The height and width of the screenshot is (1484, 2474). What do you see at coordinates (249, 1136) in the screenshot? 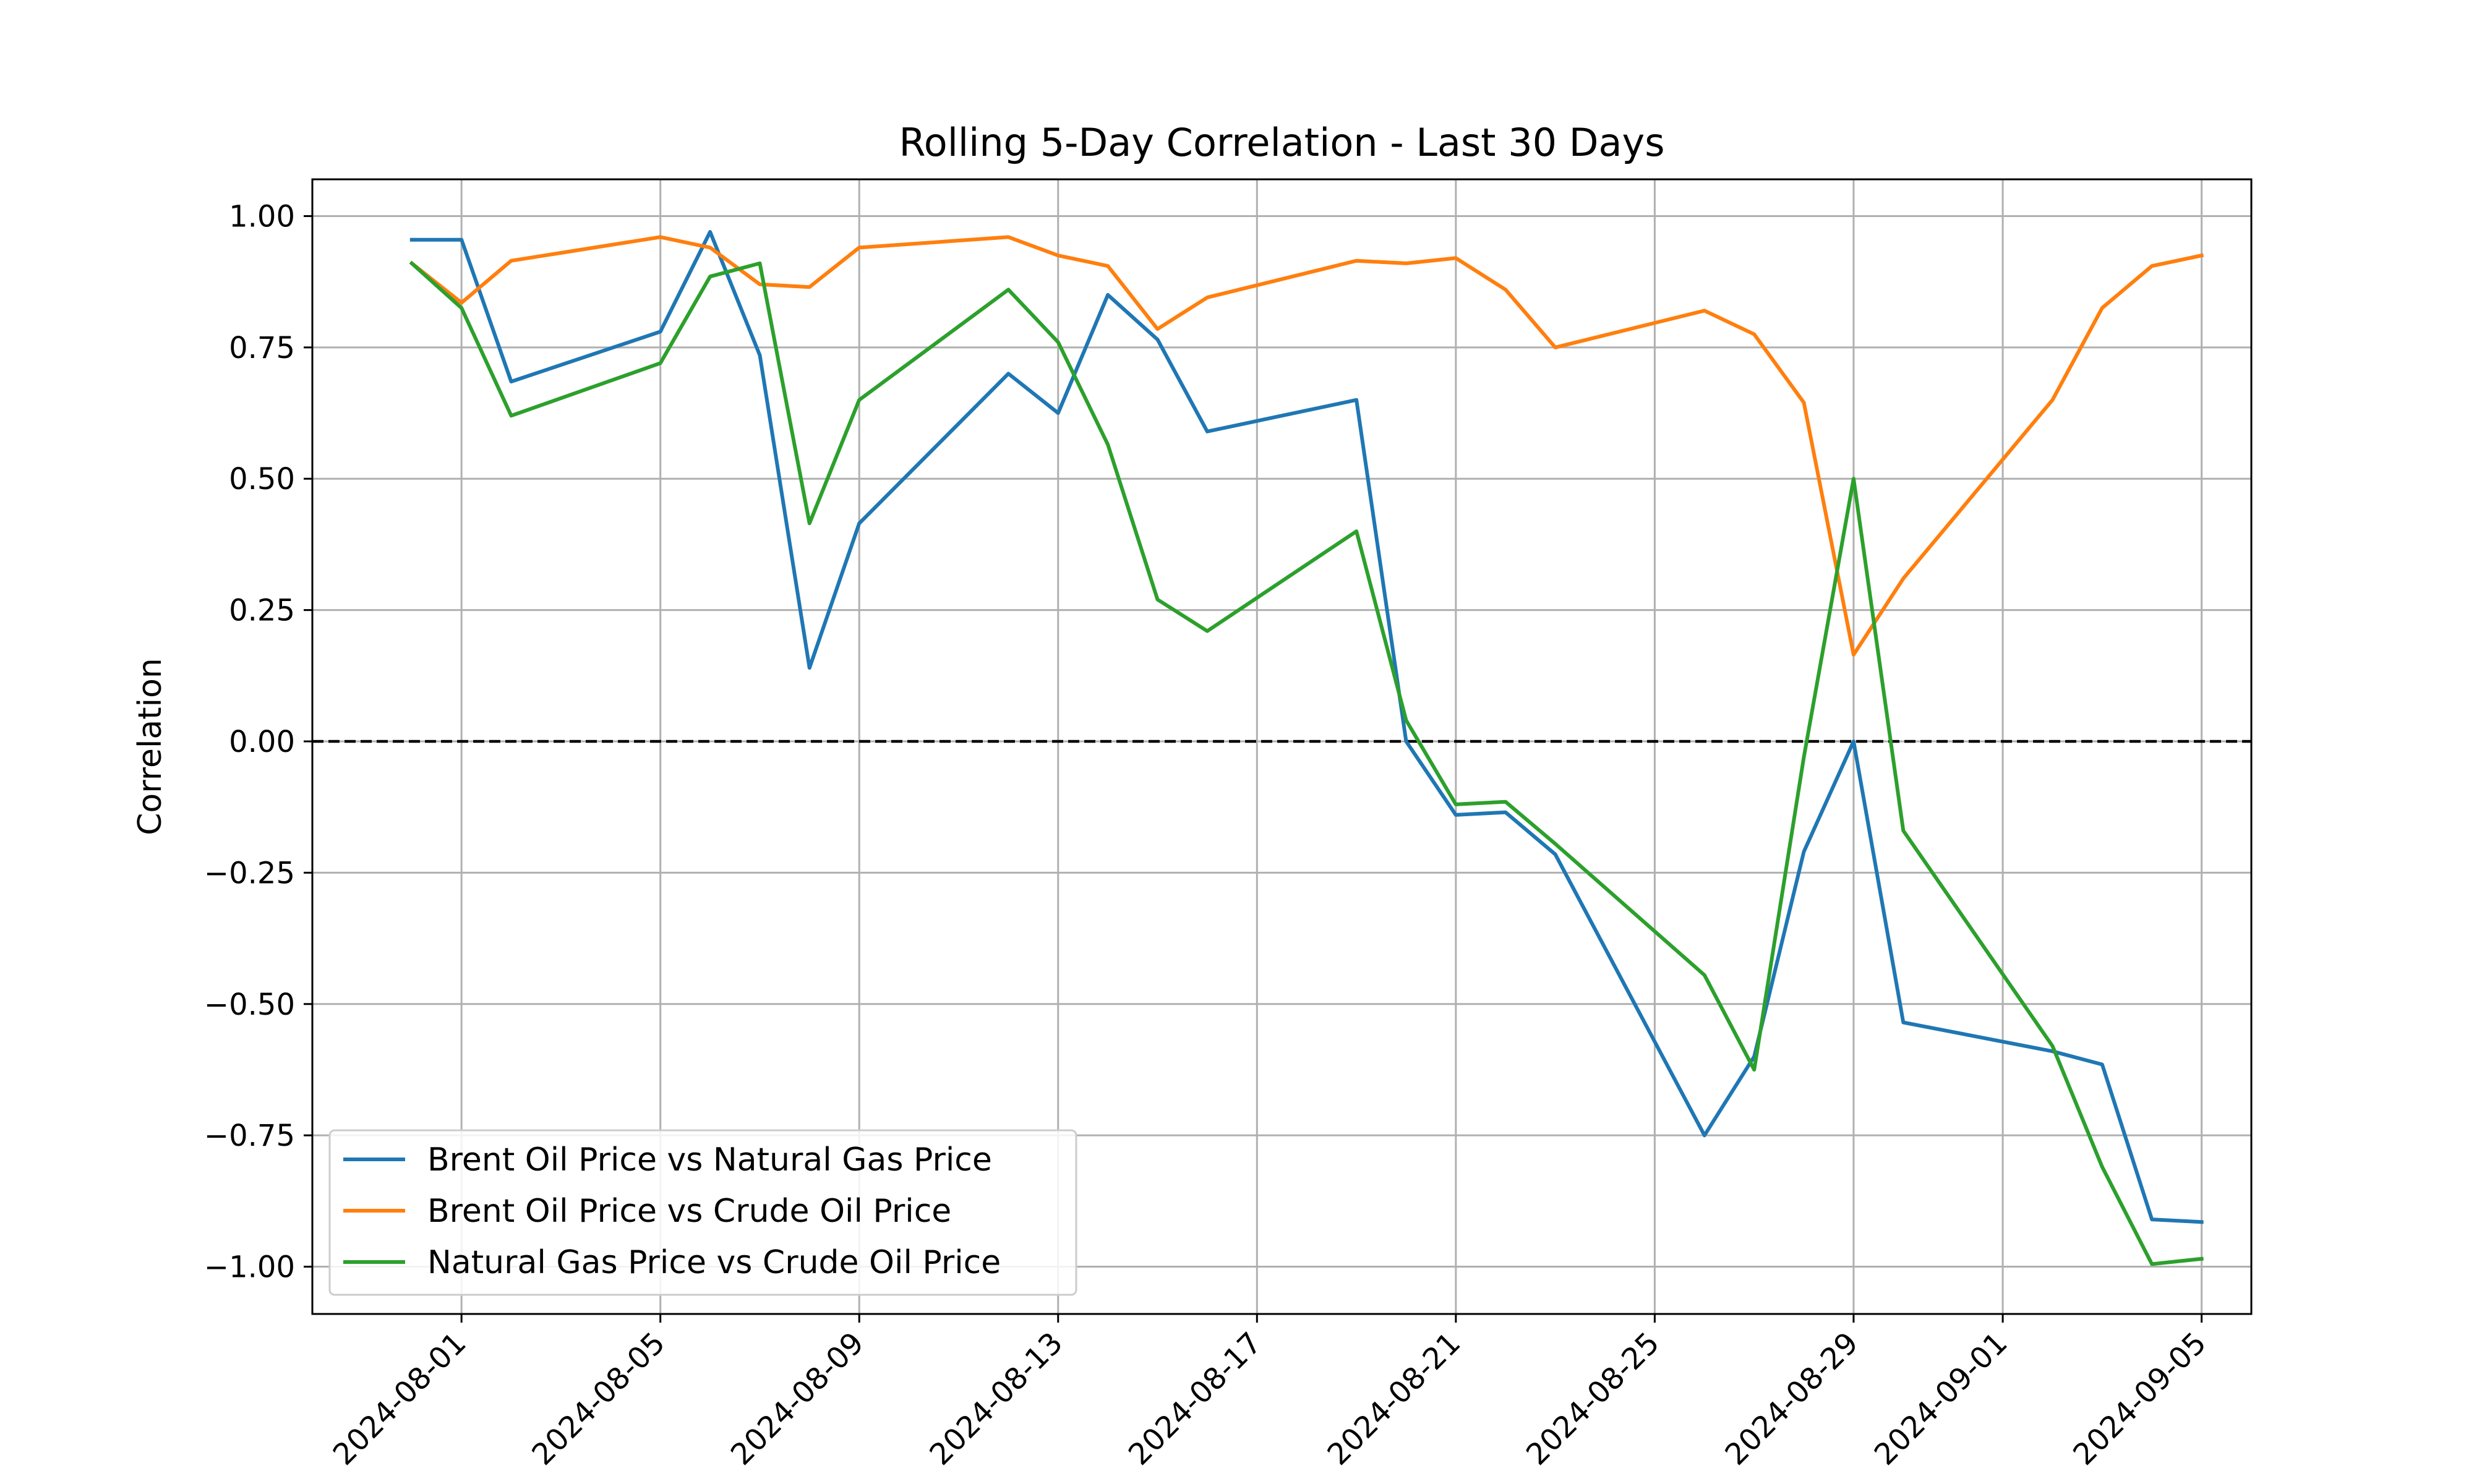
I see `y-tick-label: −0.75` at bounding box center [249, 1136].